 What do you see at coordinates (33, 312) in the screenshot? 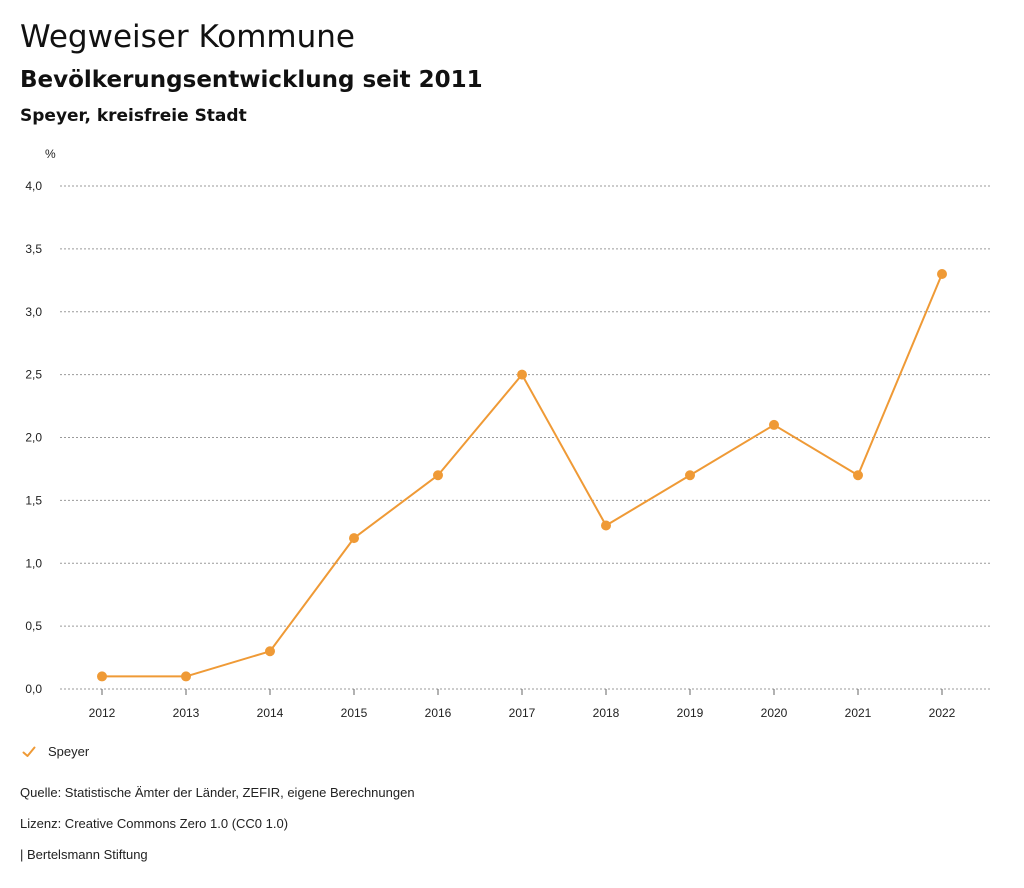
I see `y-tick-label: 3,0` at bounding box center [33, 312].